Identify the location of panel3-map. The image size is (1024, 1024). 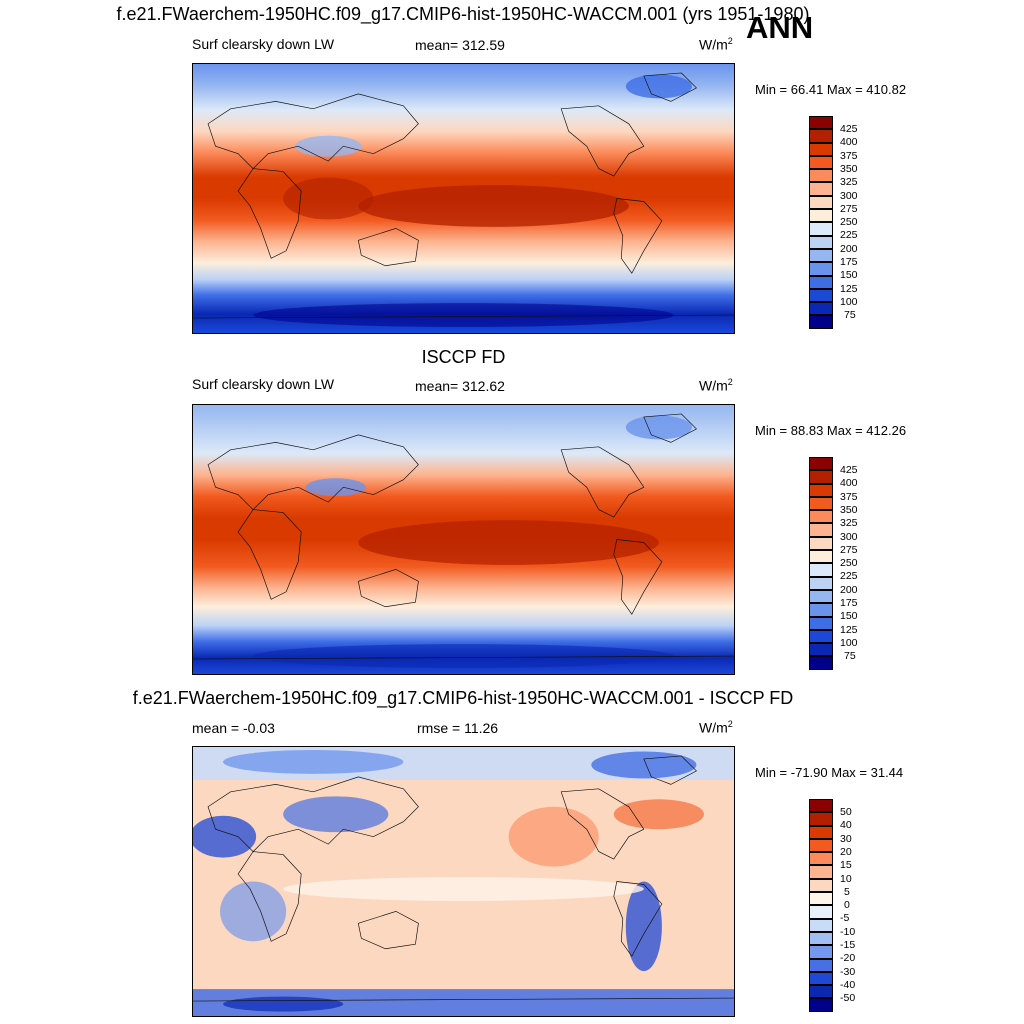
(463, 881).